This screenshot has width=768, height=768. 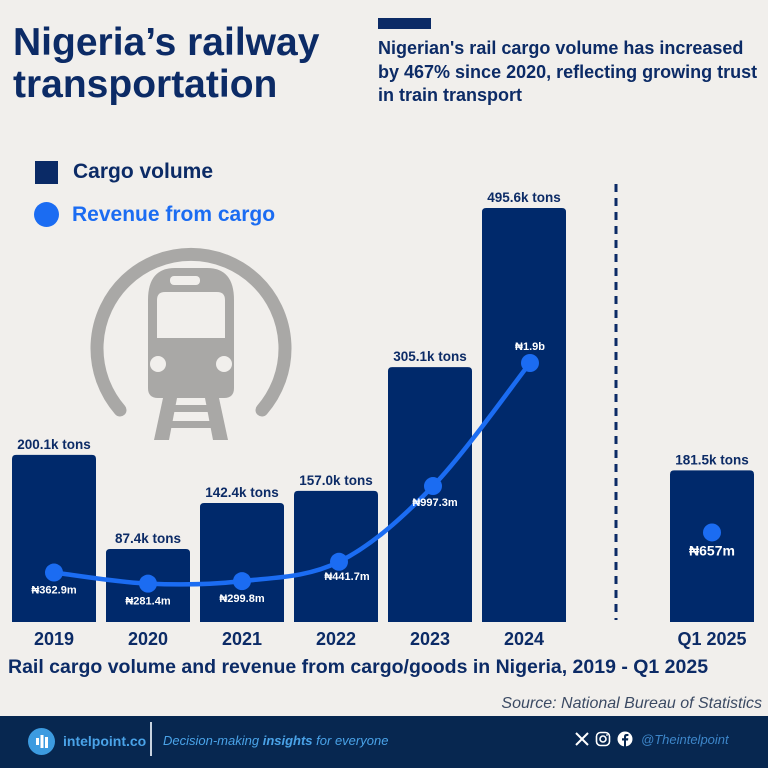 I want to click on revenue-value-label: ₦362.9m, so click(x=53, y=591).